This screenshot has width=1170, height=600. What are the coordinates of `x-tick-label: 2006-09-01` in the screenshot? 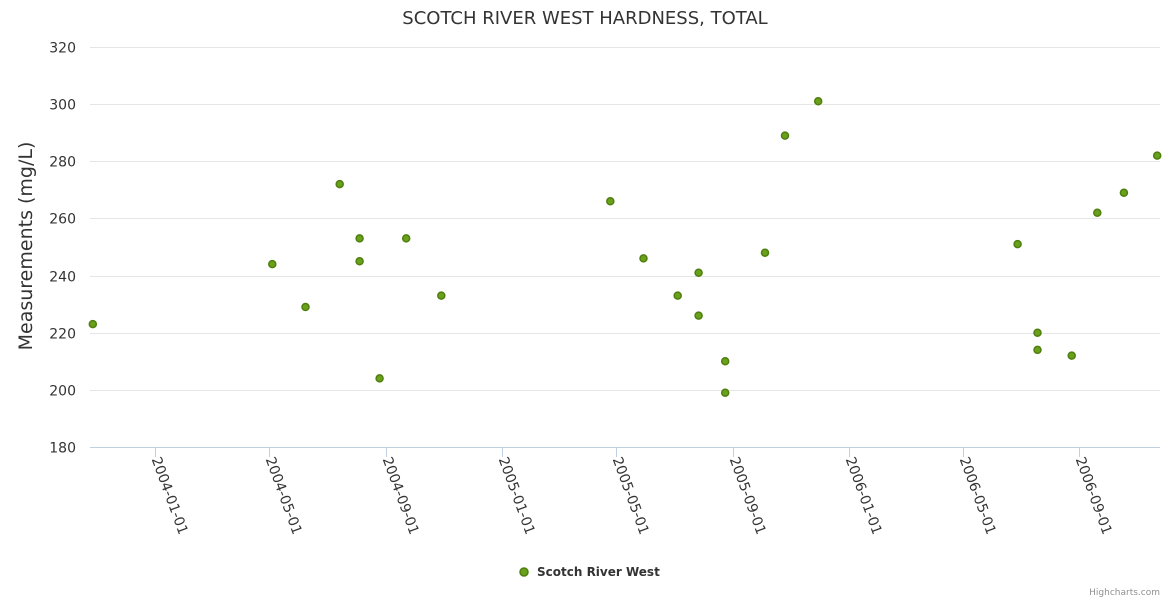 It's located at (1093, 496).